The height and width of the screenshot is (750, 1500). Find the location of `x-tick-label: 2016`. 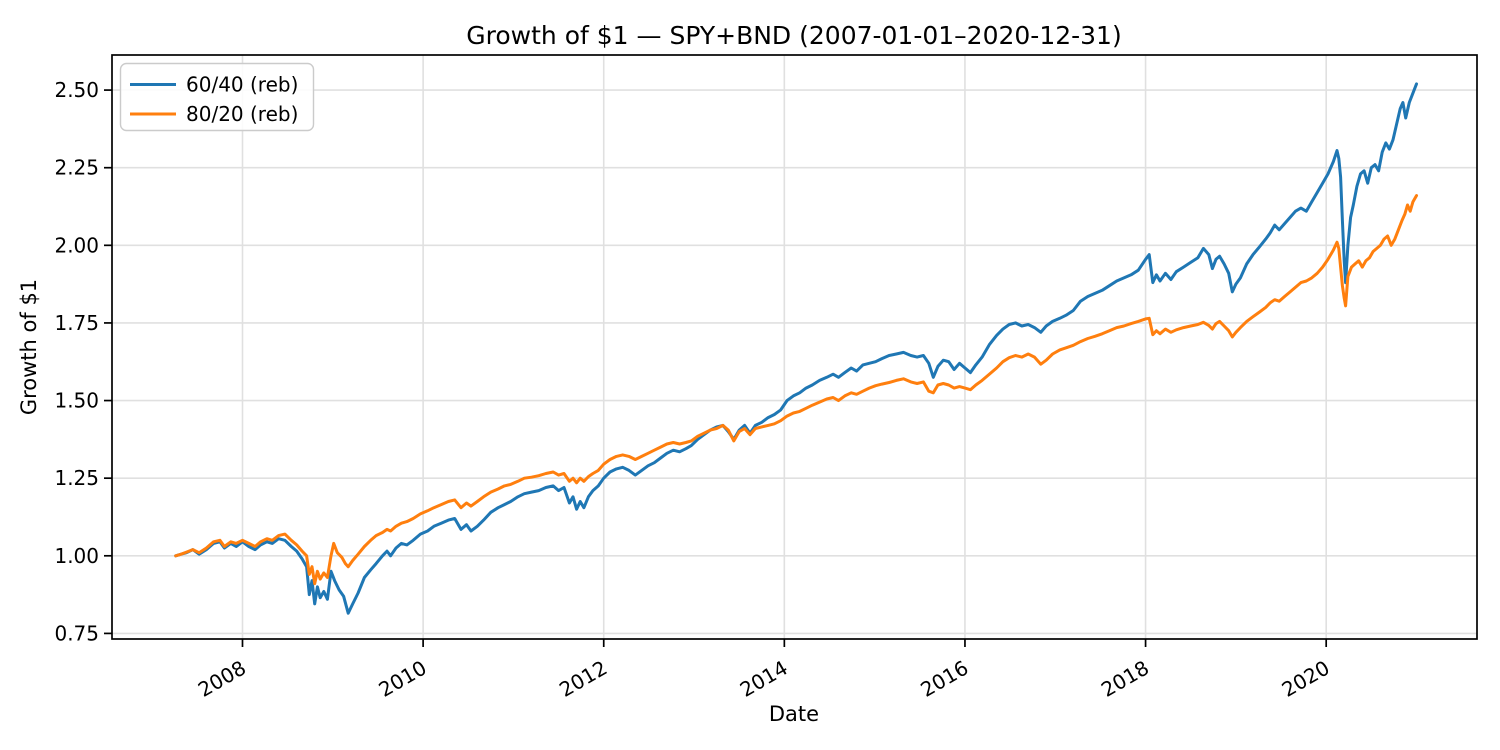

x-tick-label: 2016 is located at coordinates (944, 679).